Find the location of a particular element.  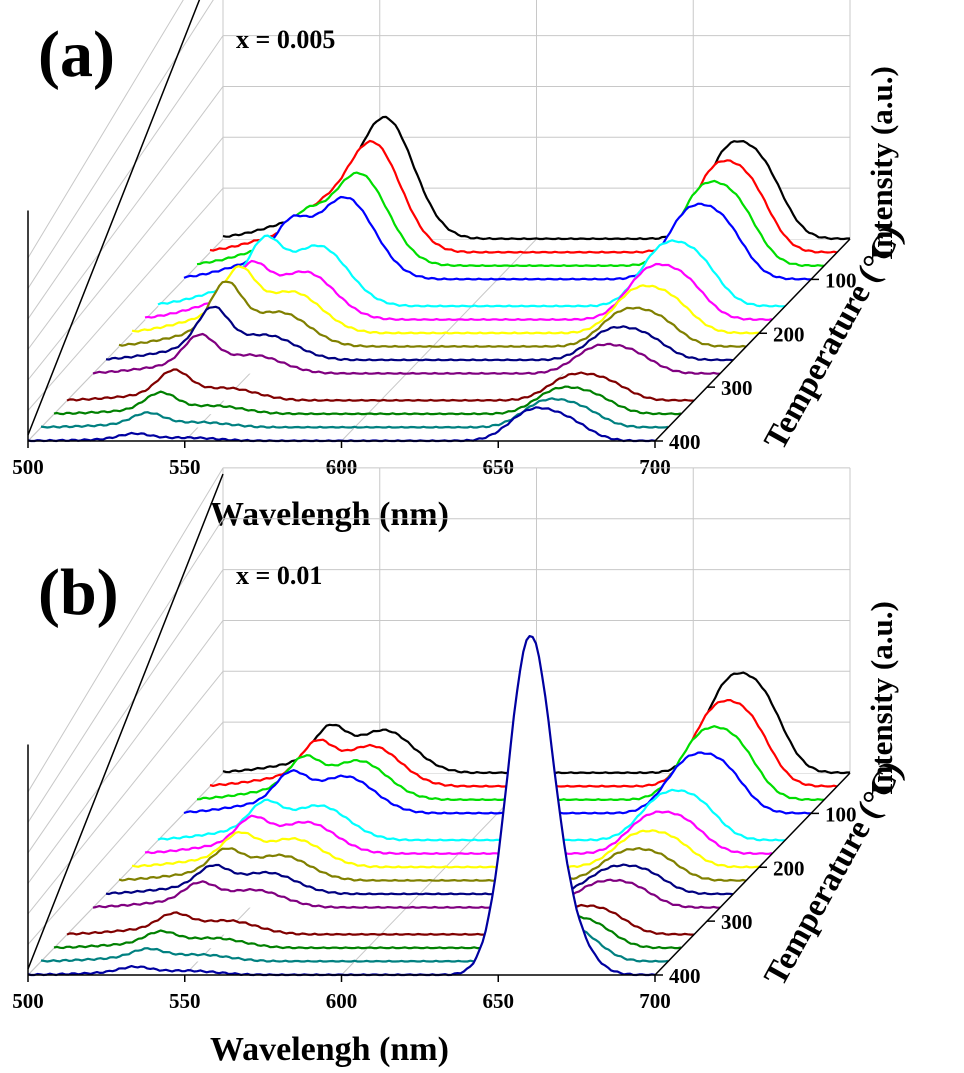

x-ticks-b: 500 550 600 650 700 is located at coordinates (341, 994).